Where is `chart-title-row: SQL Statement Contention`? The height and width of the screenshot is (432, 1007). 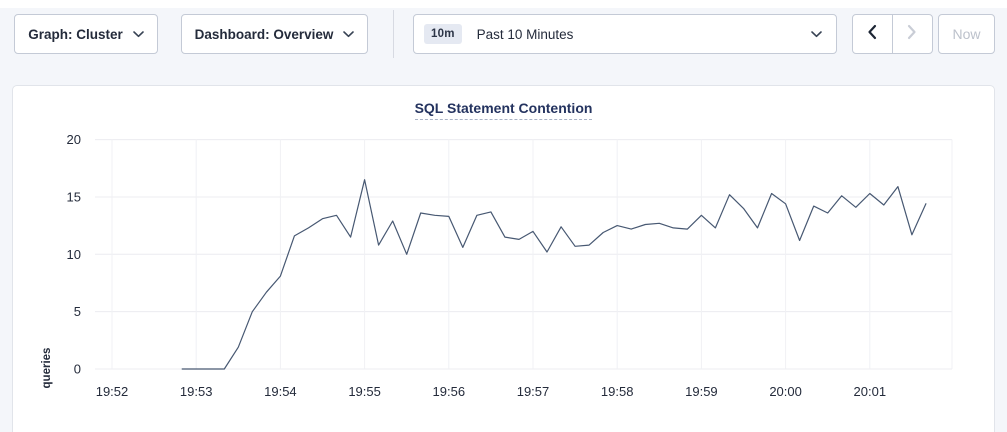 chart-title-row: SQL Statement Contention is located at coordinates (503, 110).